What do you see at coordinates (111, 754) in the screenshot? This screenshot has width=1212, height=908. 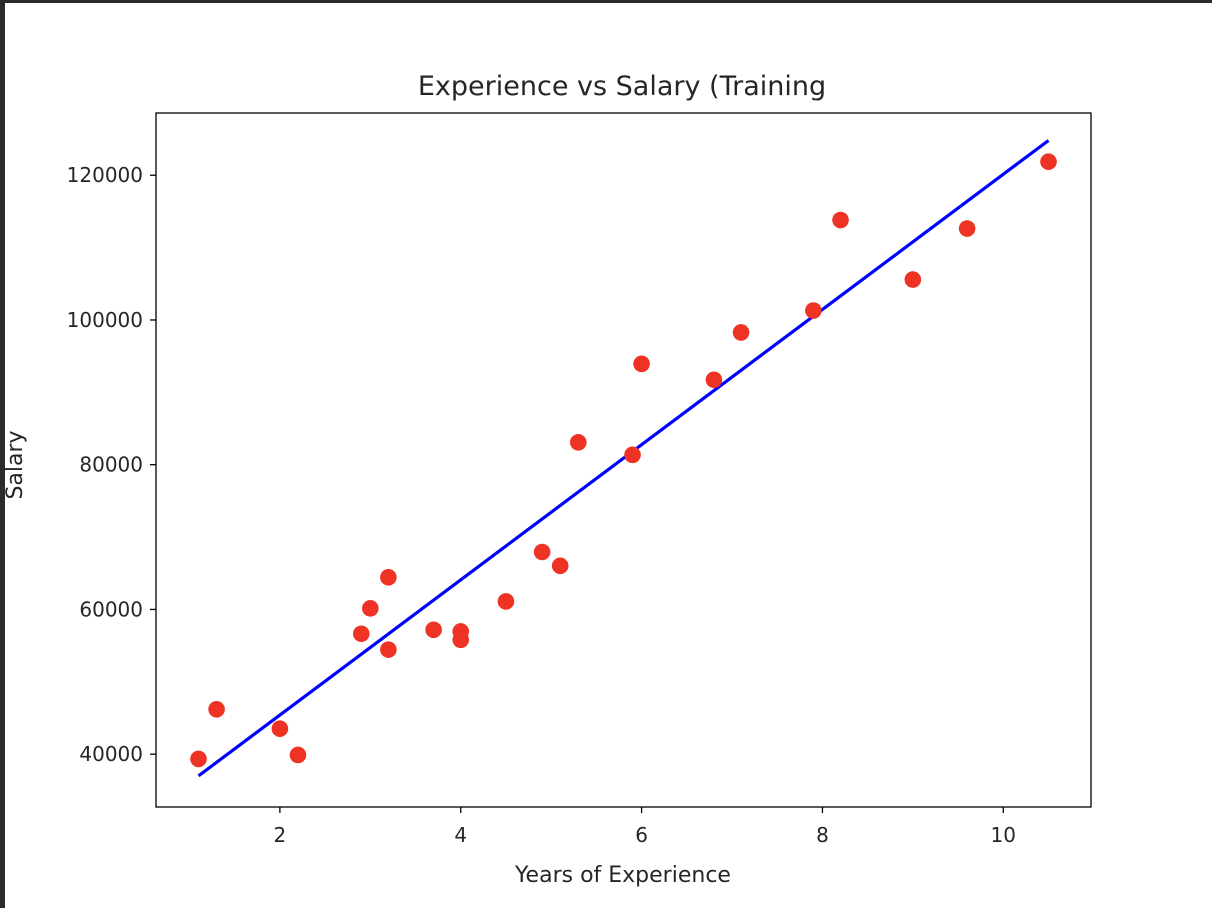 I see `y-tick-label: 40000` at bounding box center [111, 754].